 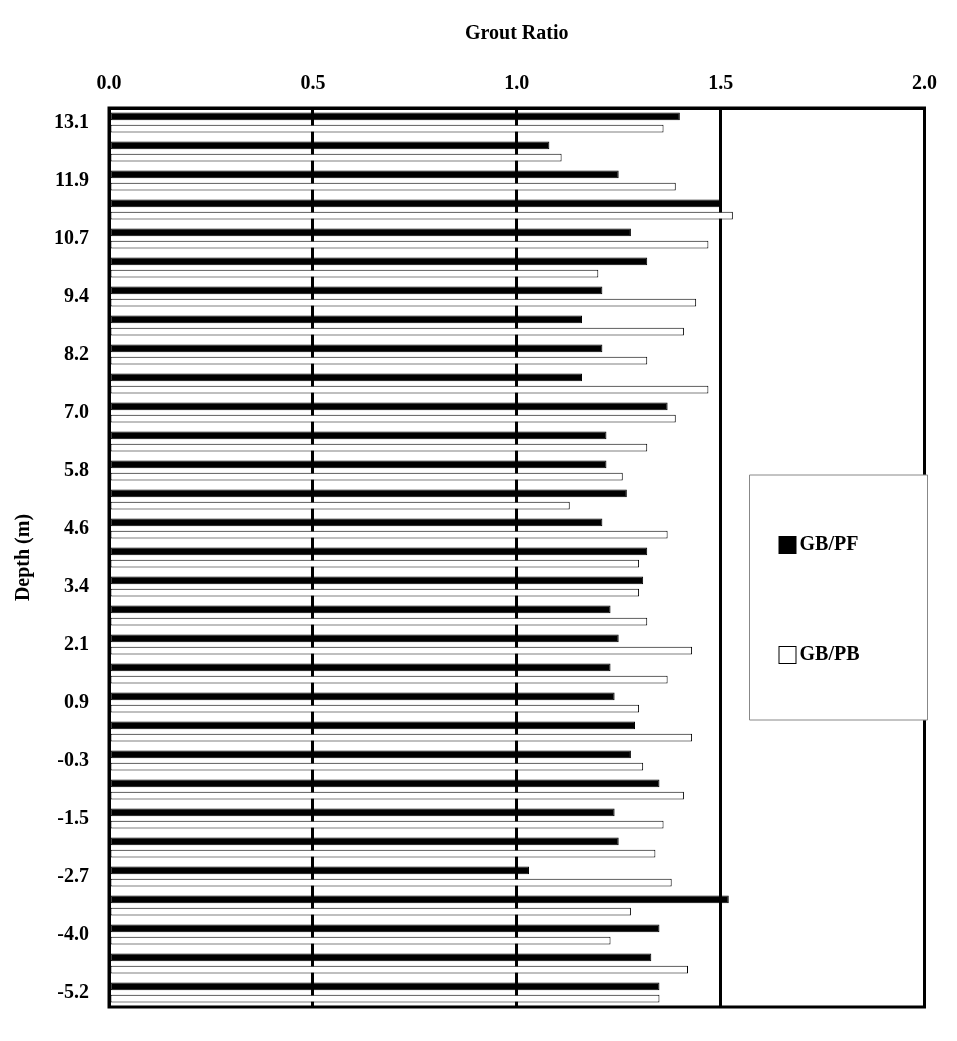 What do you see at coordinates (517, 82) in the screenshot?
I see `x-tick-label: 1.0` at bounding box center [517, 82].